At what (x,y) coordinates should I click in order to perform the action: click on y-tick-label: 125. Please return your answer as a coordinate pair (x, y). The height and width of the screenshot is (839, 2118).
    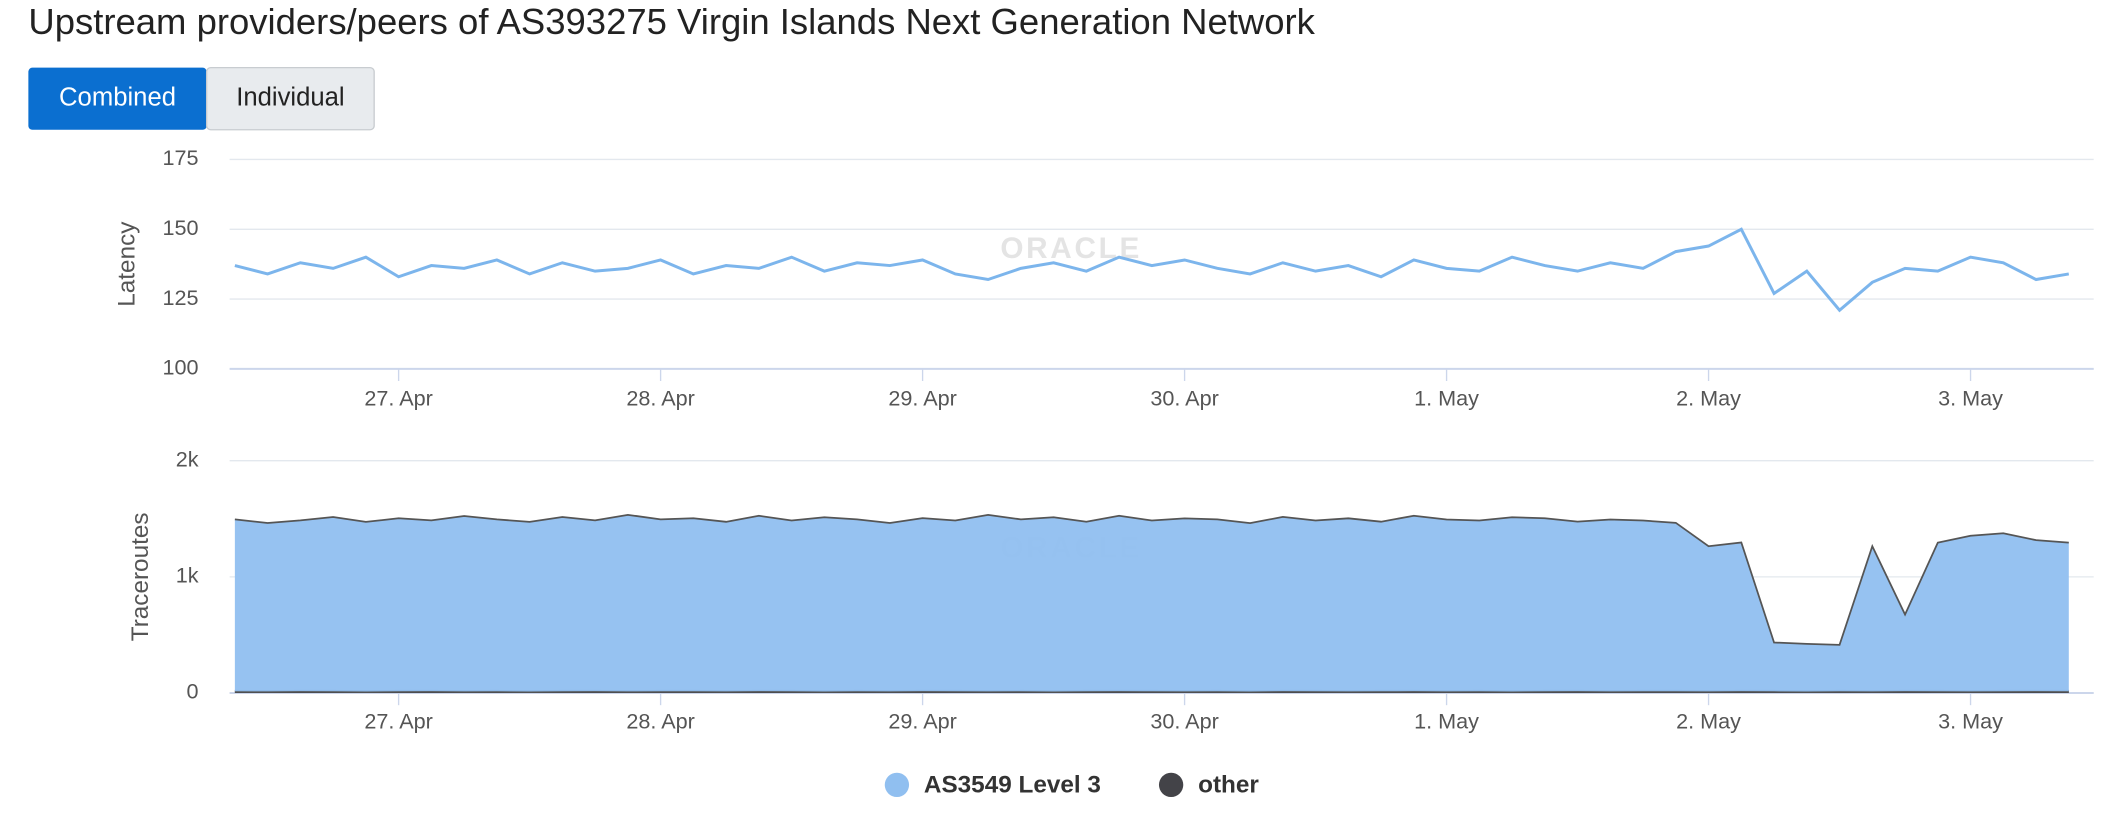
    Looking at the image, I should click on (181, 297).